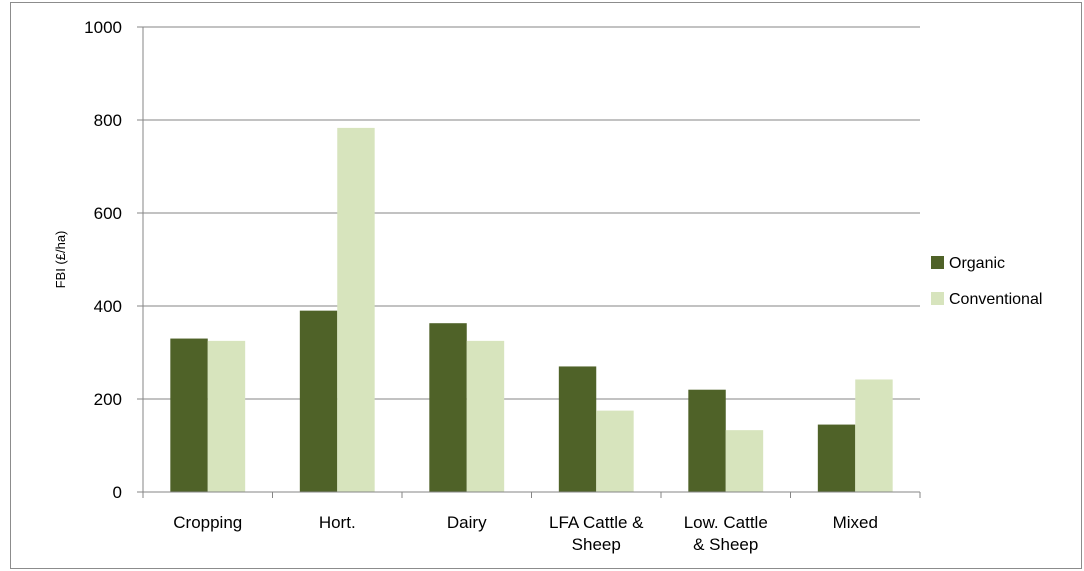 The image size is (1084, 571). What do you see at coordinates (108, 306) in the screenshot?
I see `y-tick-label: 400` at bounding box center [108, 306].